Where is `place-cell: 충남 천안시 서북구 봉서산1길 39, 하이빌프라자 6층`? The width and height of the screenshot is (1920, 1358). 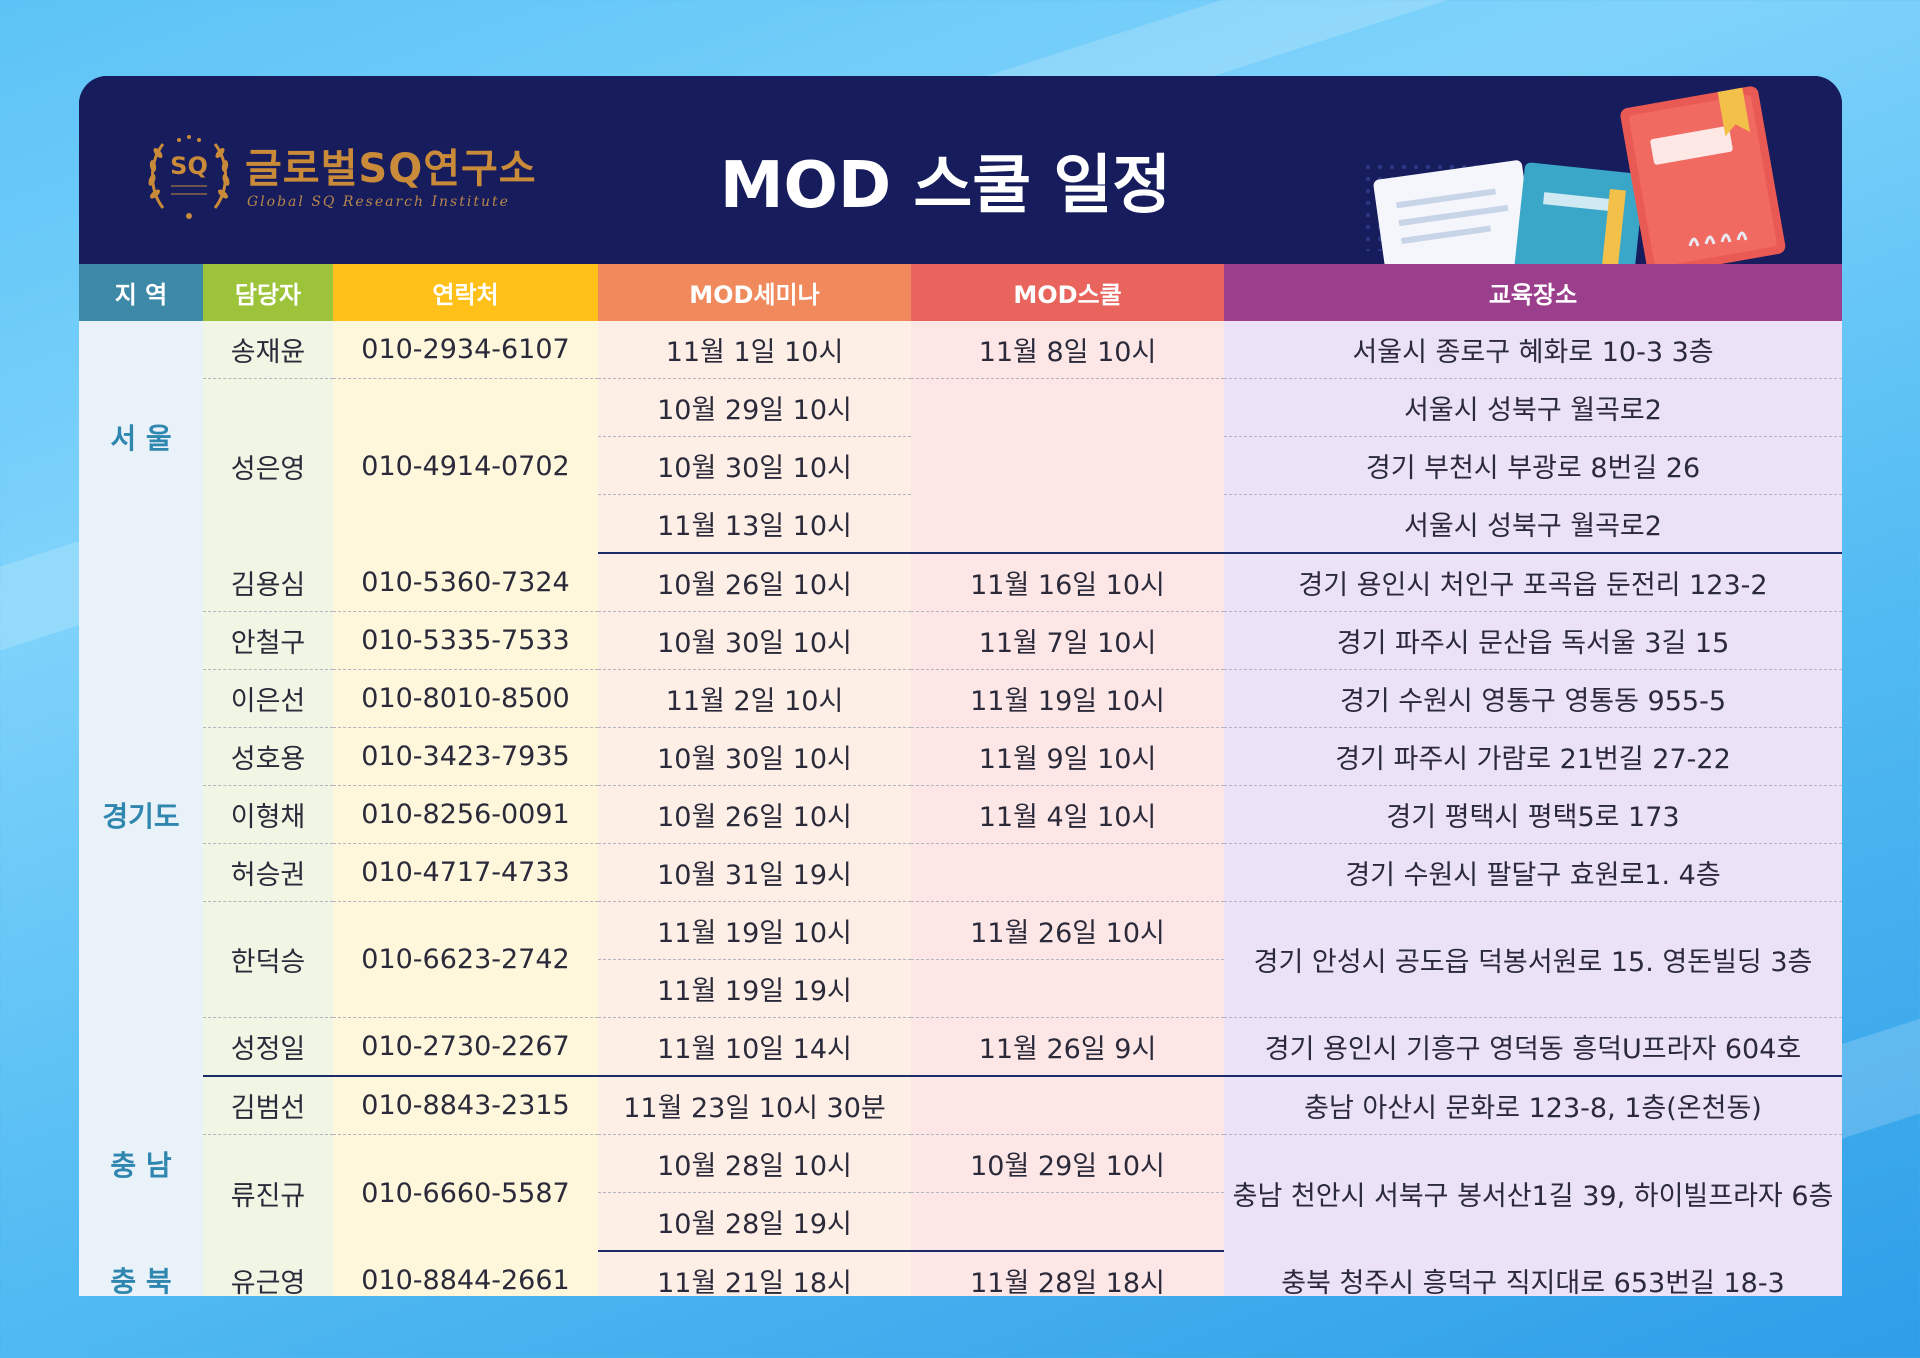
place-cell: 충남 천안시 서북구 봉서산1길 39, 하이빌프라자 6층 is located at coordinates (1533, 1192).